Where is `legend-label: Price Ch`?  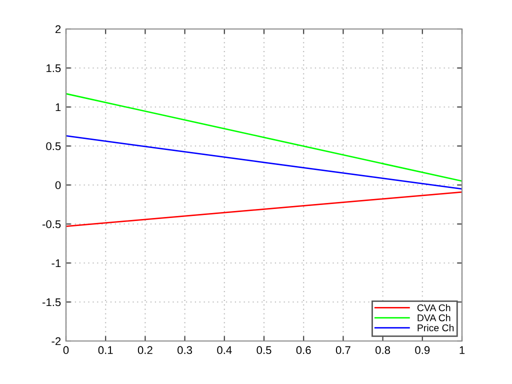 legend-label: Price Ch is located at coordinates (436, 328).